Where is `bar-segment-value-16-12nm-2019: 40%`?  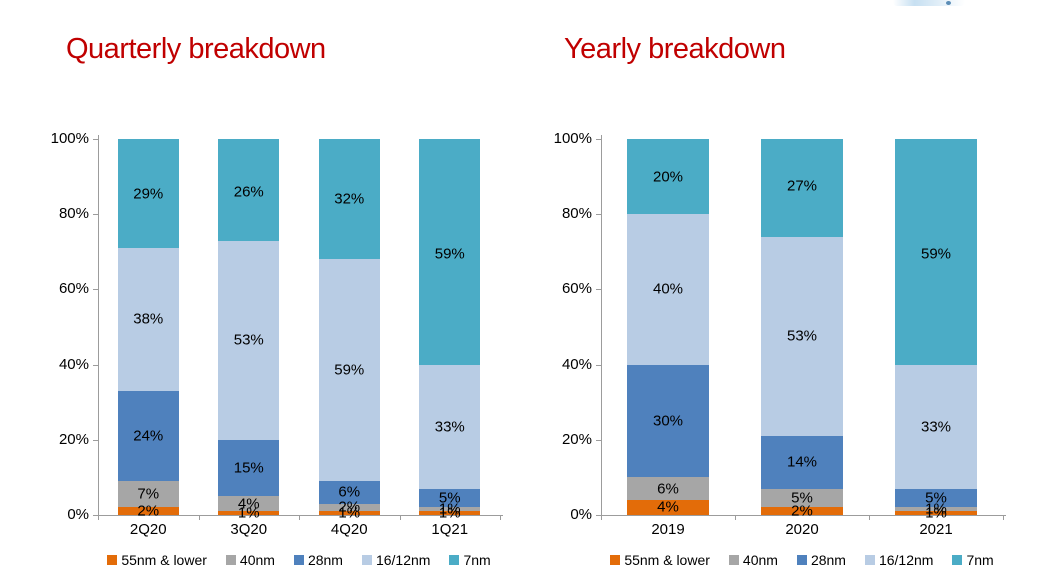 bar-segment-value-16-12nm-2019: 40% is located at coordinates (668, 289).